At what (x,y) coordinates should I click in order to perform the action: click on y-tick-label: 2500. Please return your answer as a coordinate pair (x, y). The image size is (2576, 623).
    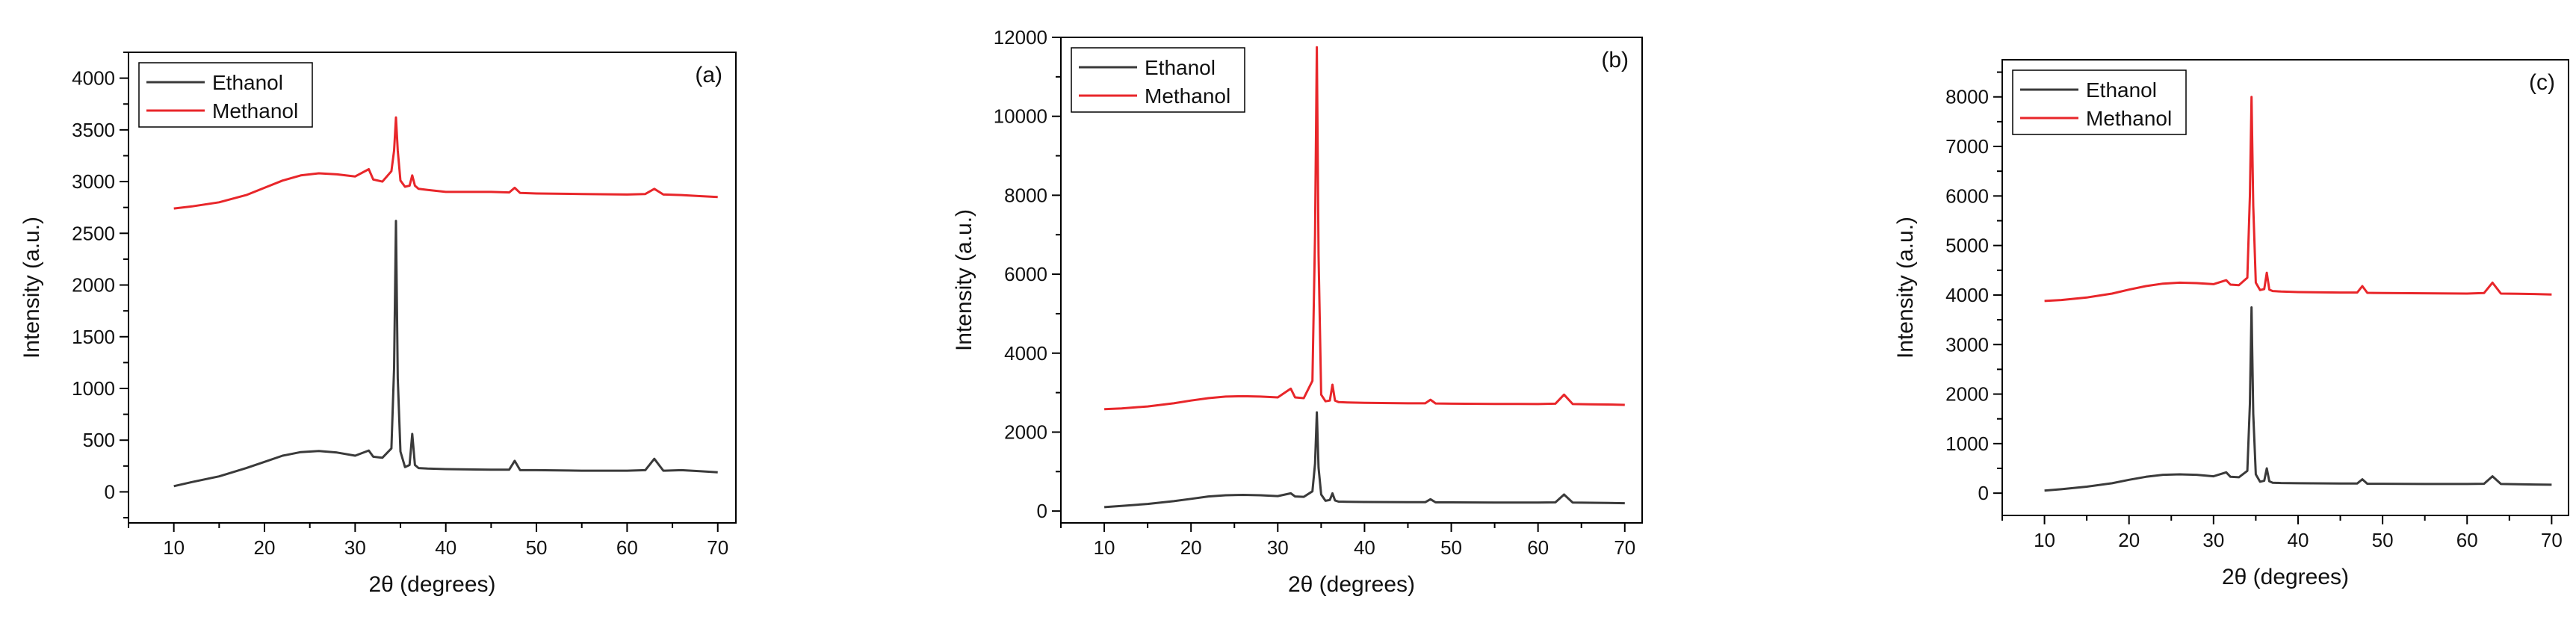
    Looking at the image, I should click on (93, 233).